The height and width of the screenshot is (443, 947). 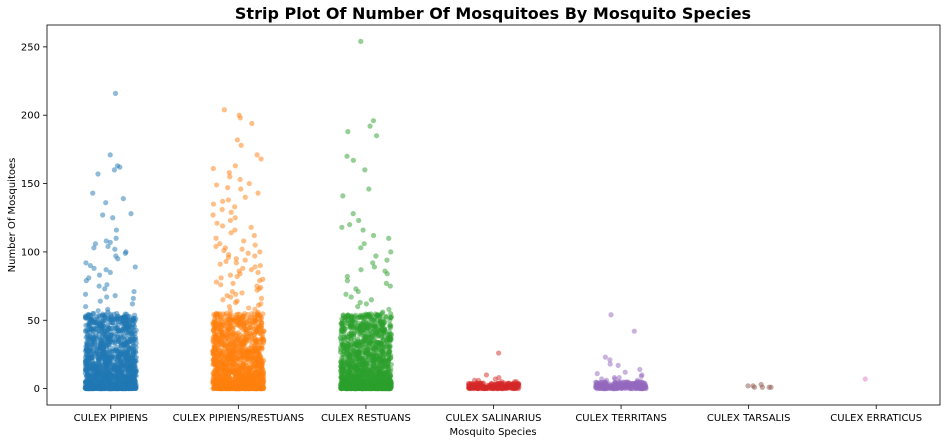 I want to click on y-tick-label: 150, so click(x=30, y=184).